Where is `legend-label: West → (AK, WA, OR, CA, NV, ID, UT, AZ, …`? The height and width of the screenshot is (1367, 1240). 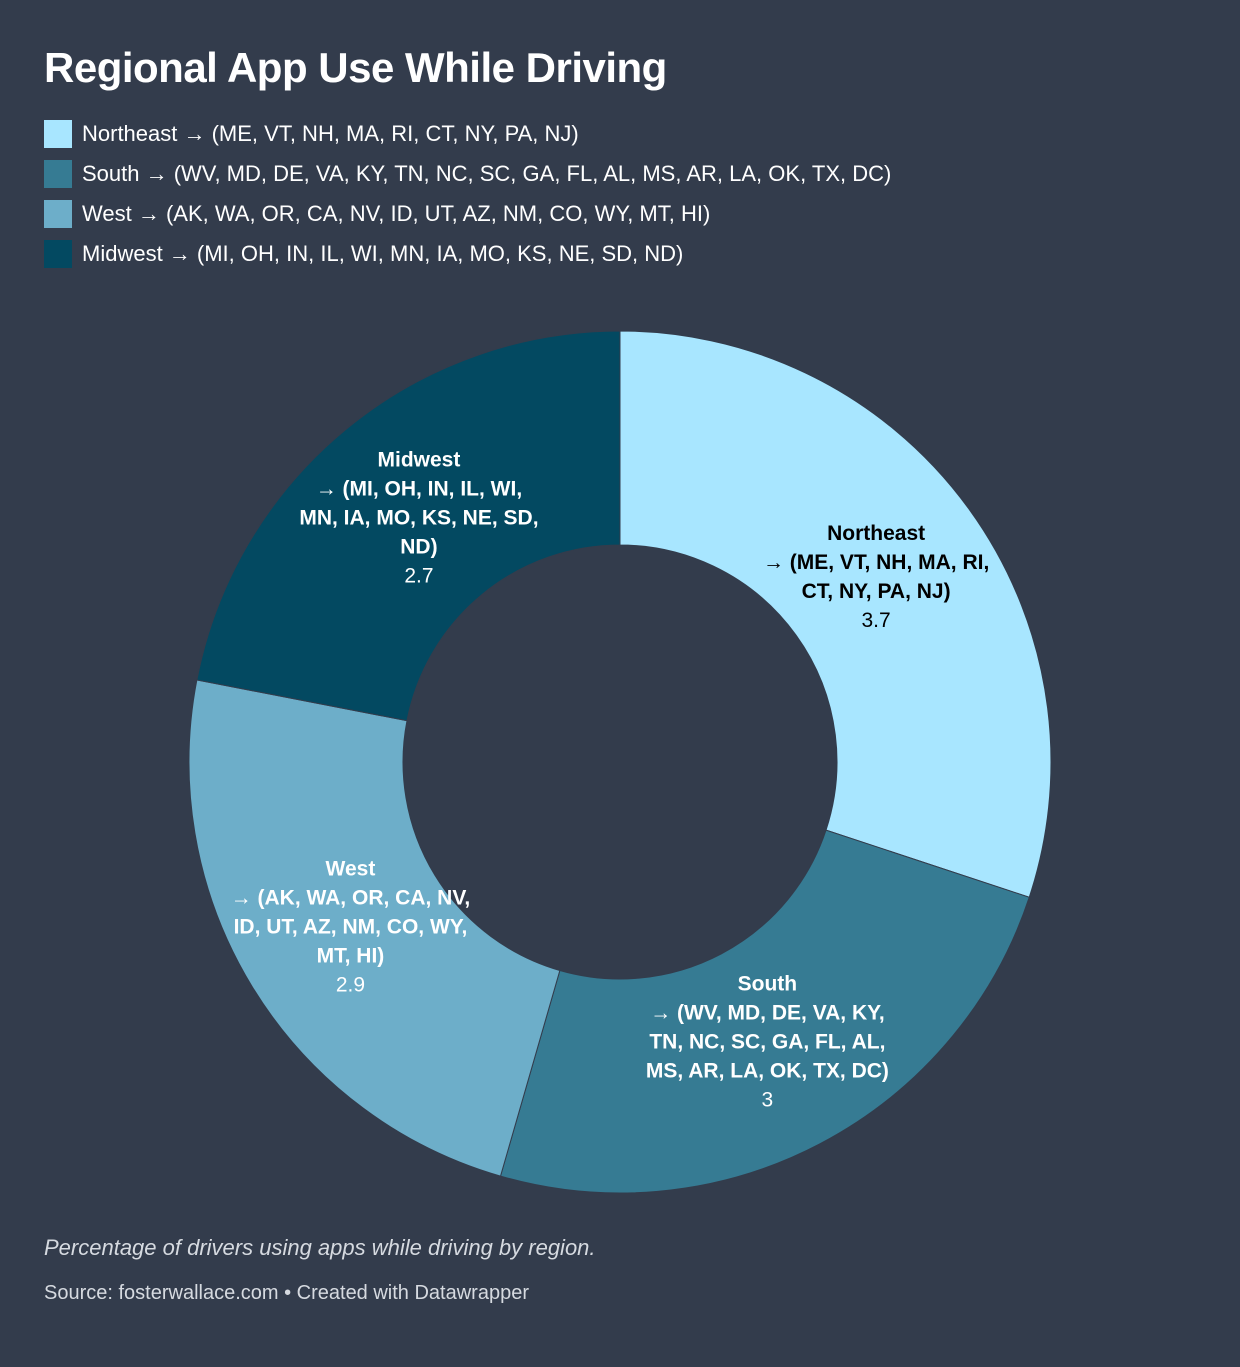 legend-label: West → (AK, WA, OR, CA, NV, ID, UT, AZ, … is located at coordinates (396, 213).